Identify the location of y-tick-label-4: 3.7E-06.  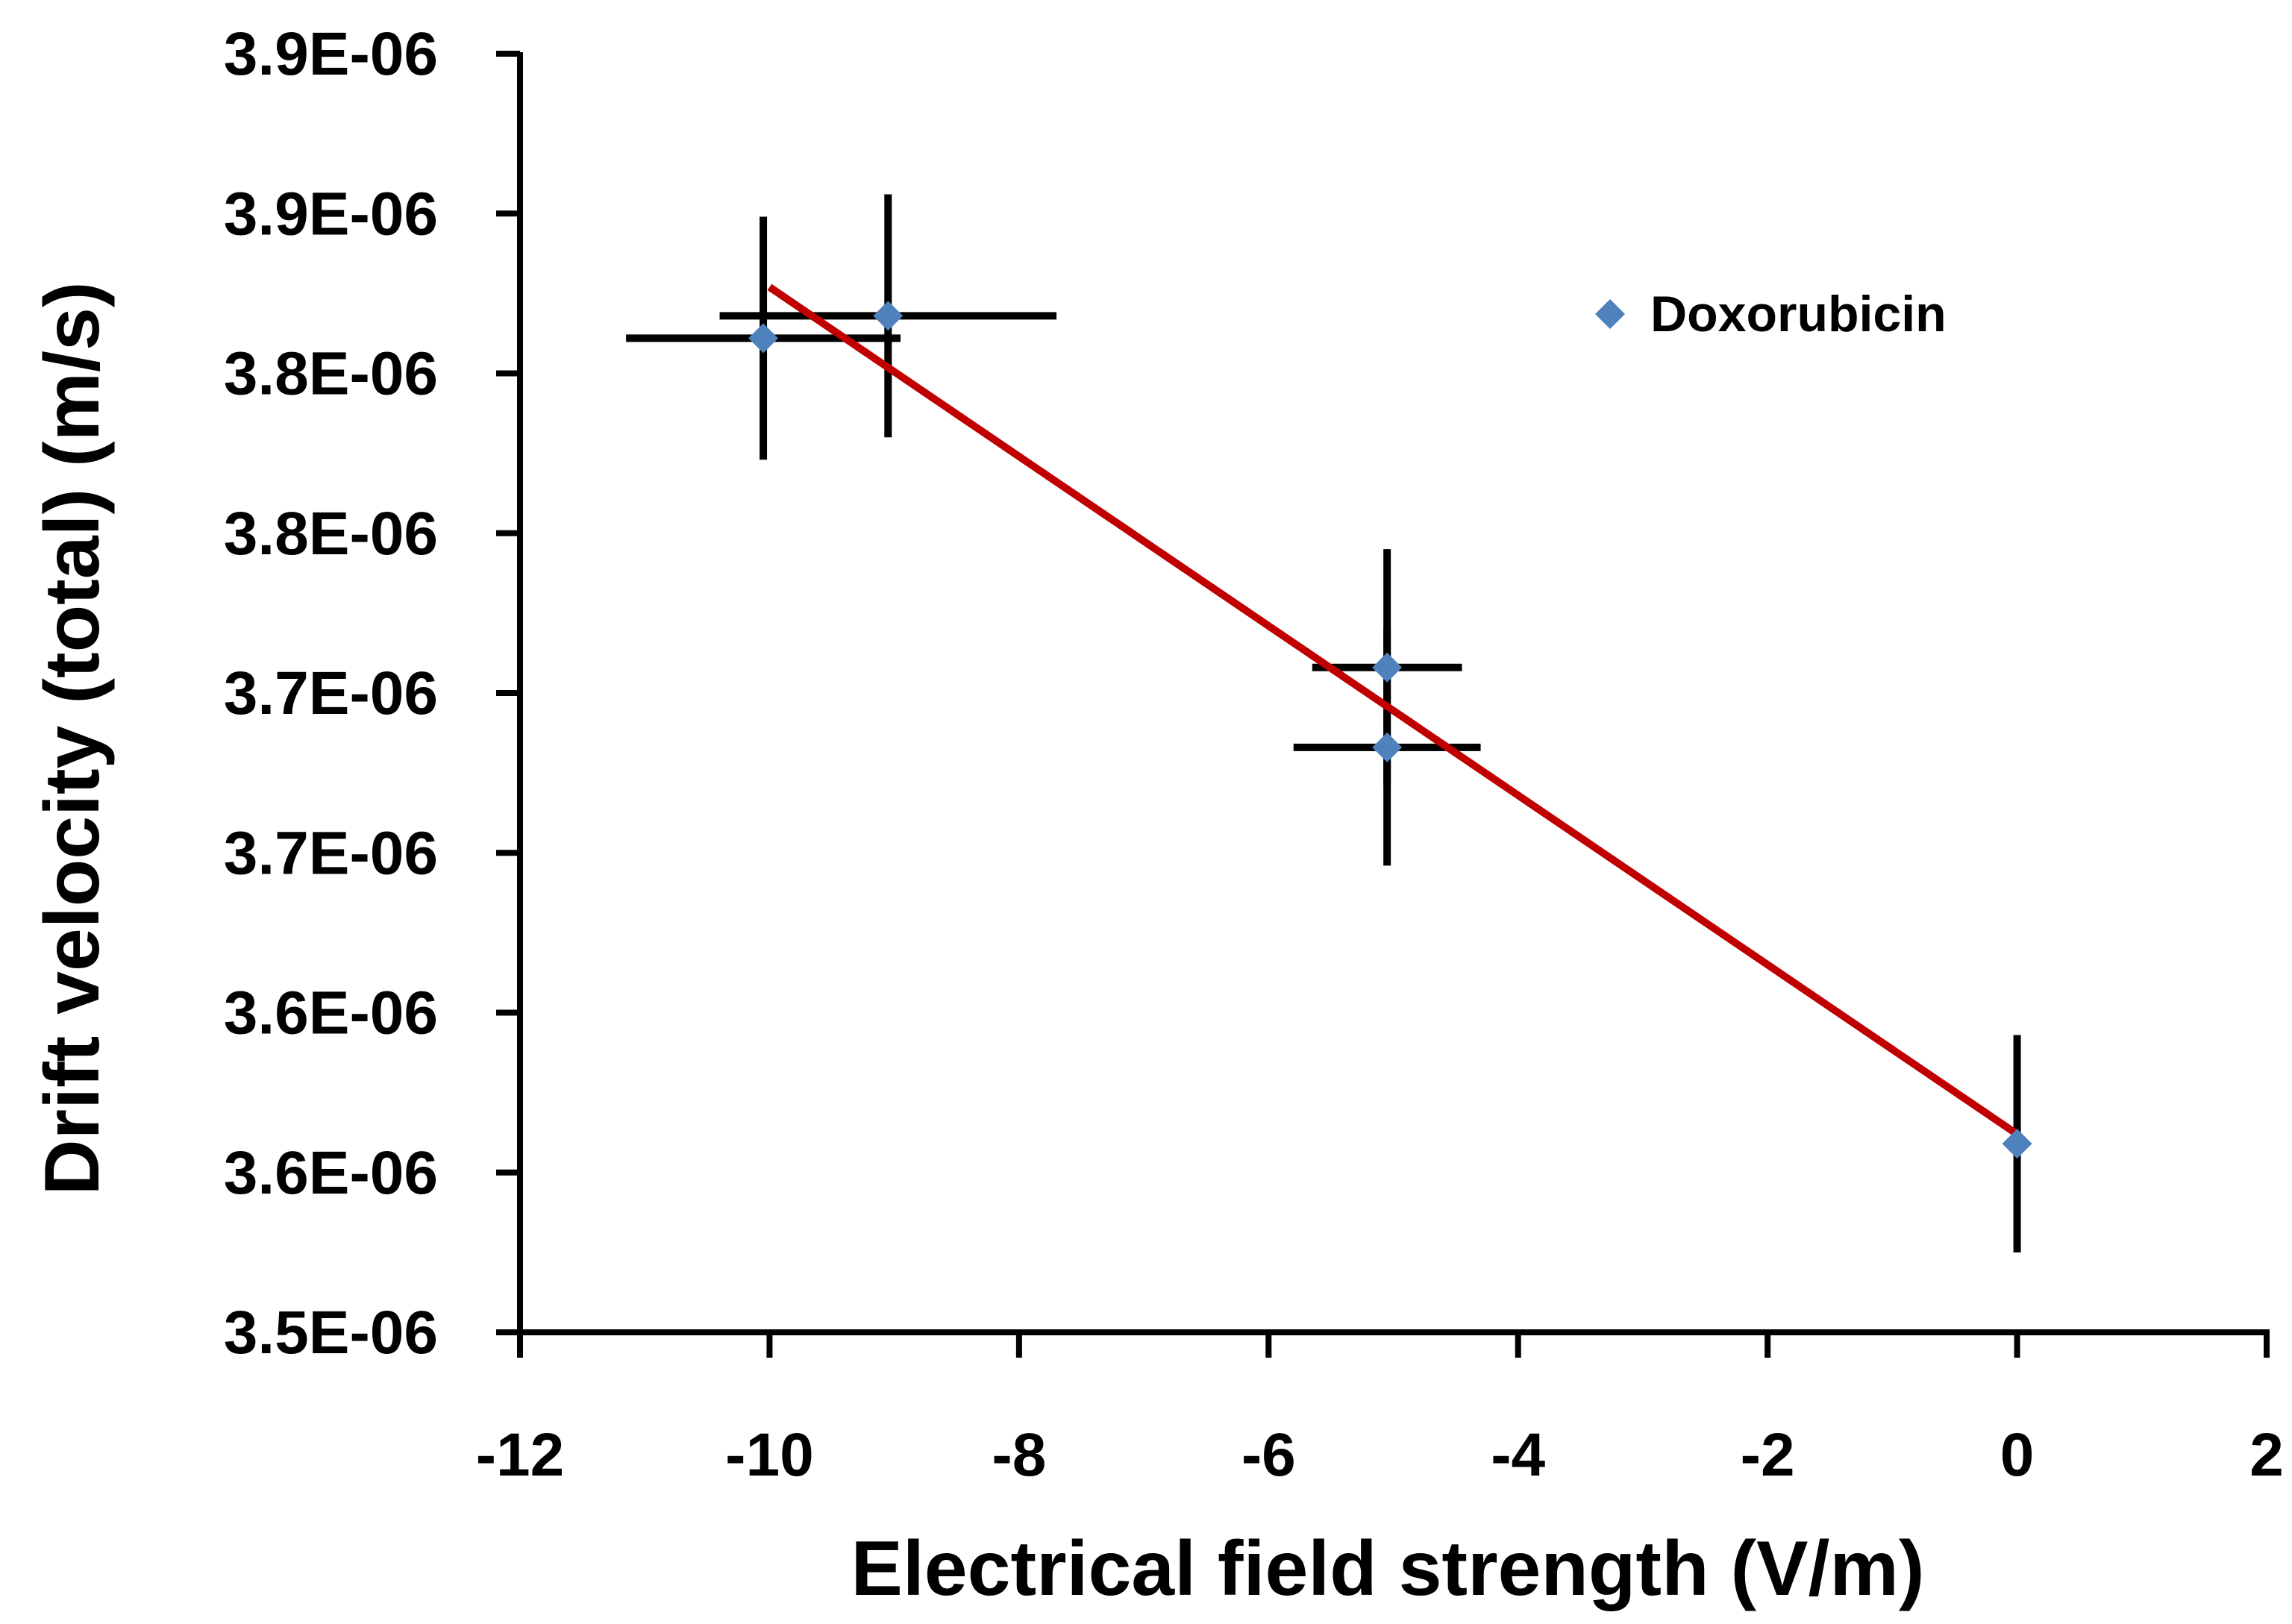
(331, 693).